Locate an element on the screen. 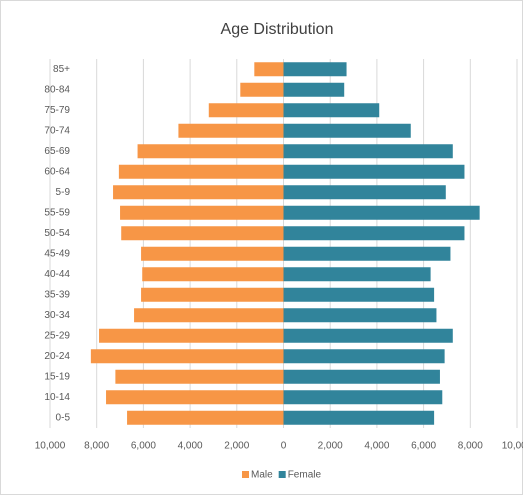 This screenshot has width=523, height=495. y-tick-label: 80-84 is located at coordinates (57, 89).